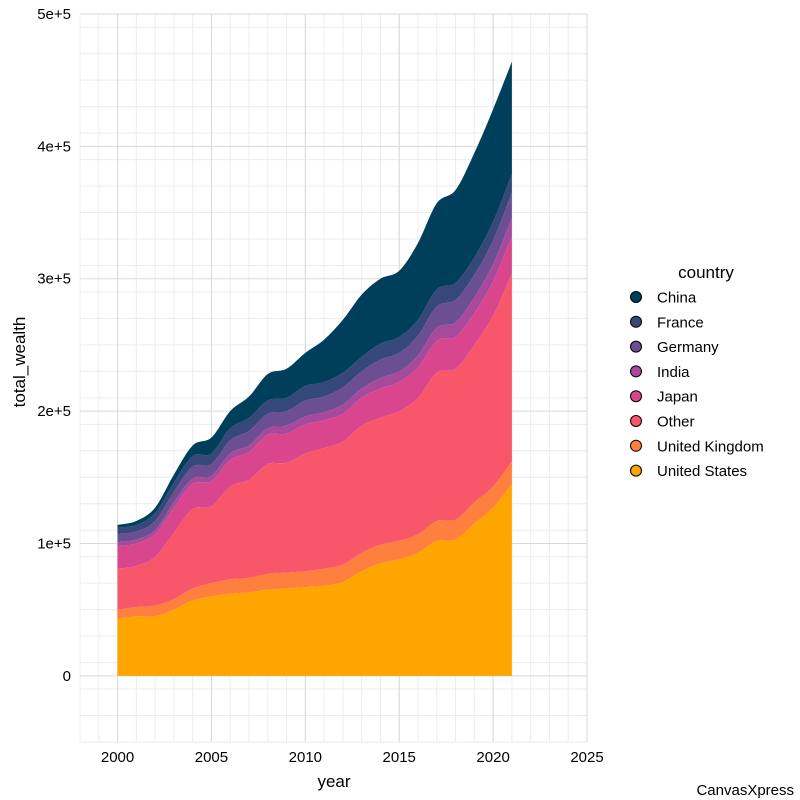 The width and height of the screenshot is (800, 800). Describe the element at coordinates (706, 272) in the screenshot. I see `legend-title: country` at that location.